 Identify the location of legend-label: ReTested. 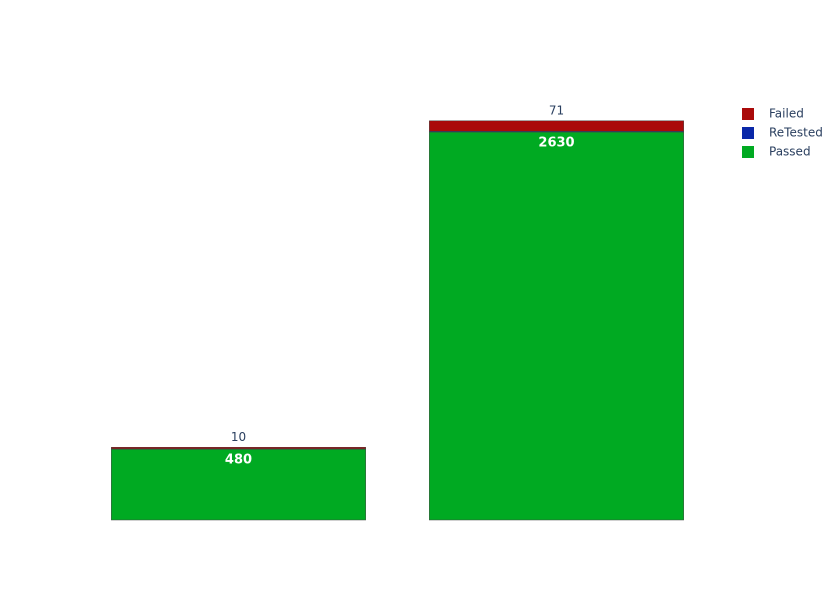
(796, 133).